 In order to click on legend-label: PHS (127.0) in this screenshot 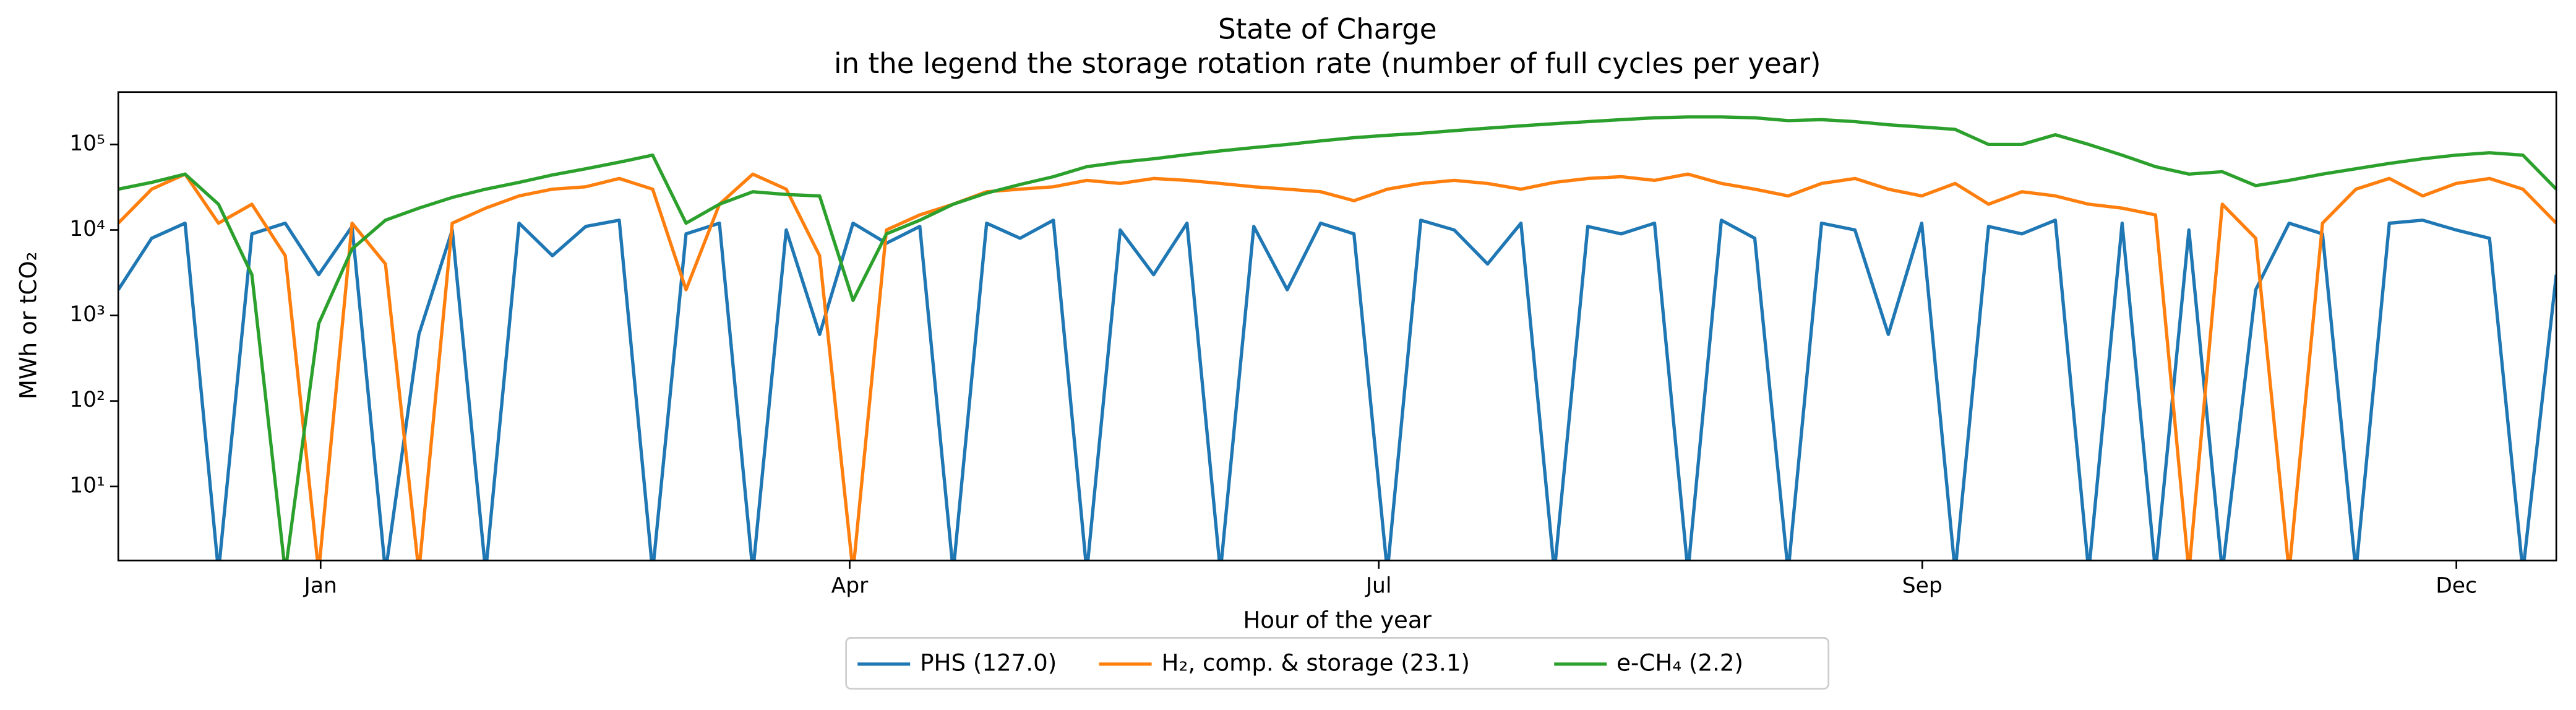, I will do `click(988, 662)`.